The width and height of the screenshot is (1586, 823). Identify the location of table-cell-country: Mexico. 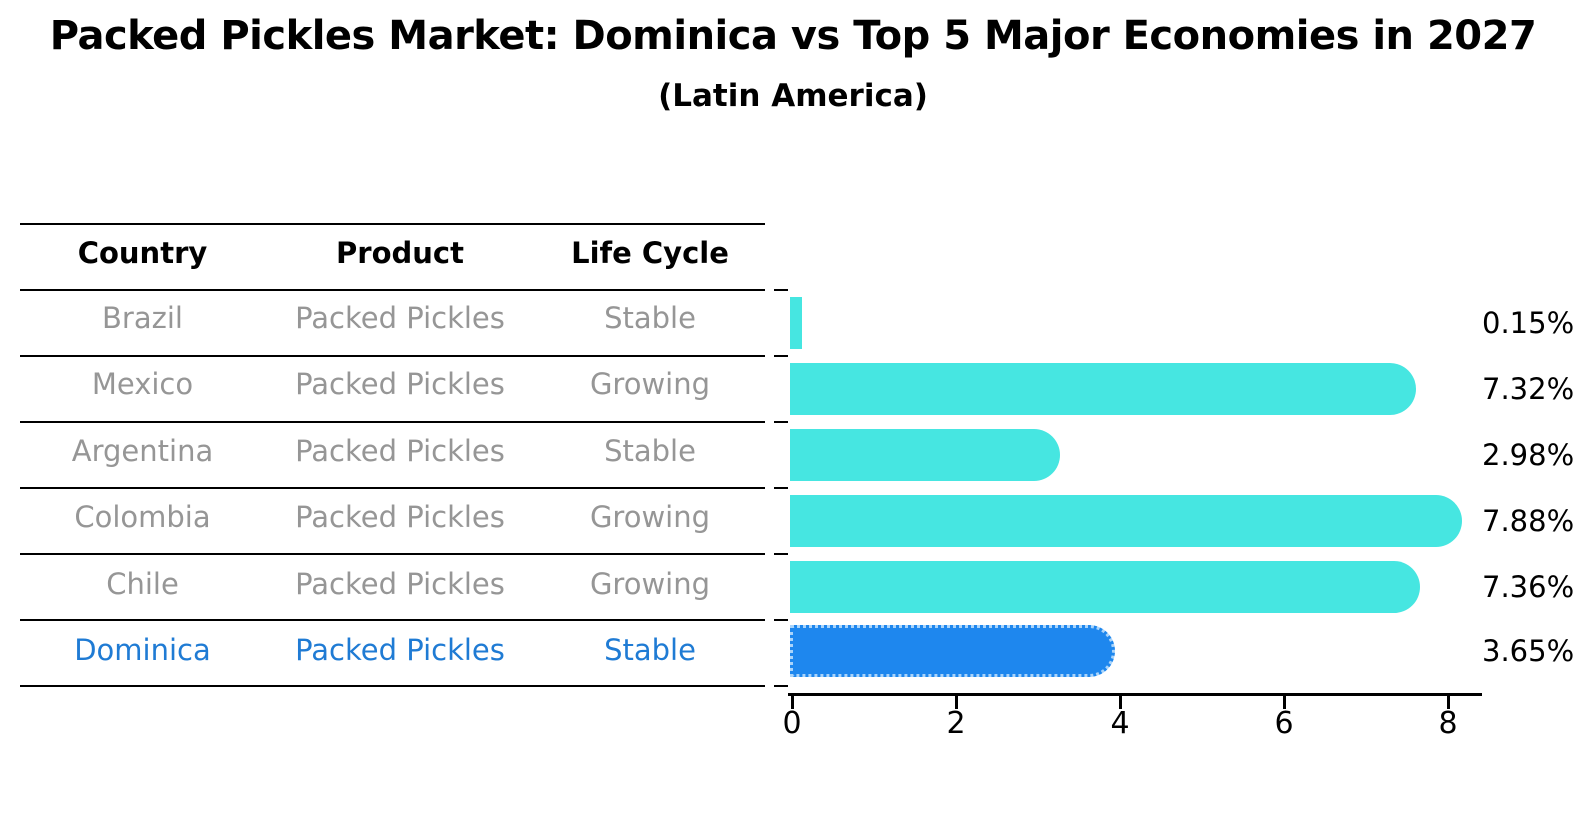
(142, 384).